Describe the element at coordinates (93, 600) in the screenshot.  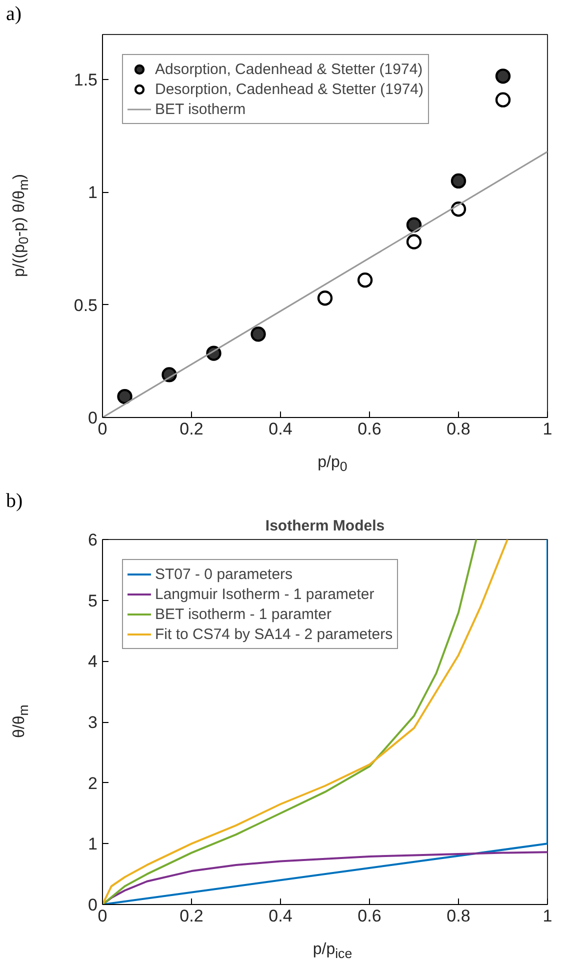
I see `y-tick-label: 5` at that location.